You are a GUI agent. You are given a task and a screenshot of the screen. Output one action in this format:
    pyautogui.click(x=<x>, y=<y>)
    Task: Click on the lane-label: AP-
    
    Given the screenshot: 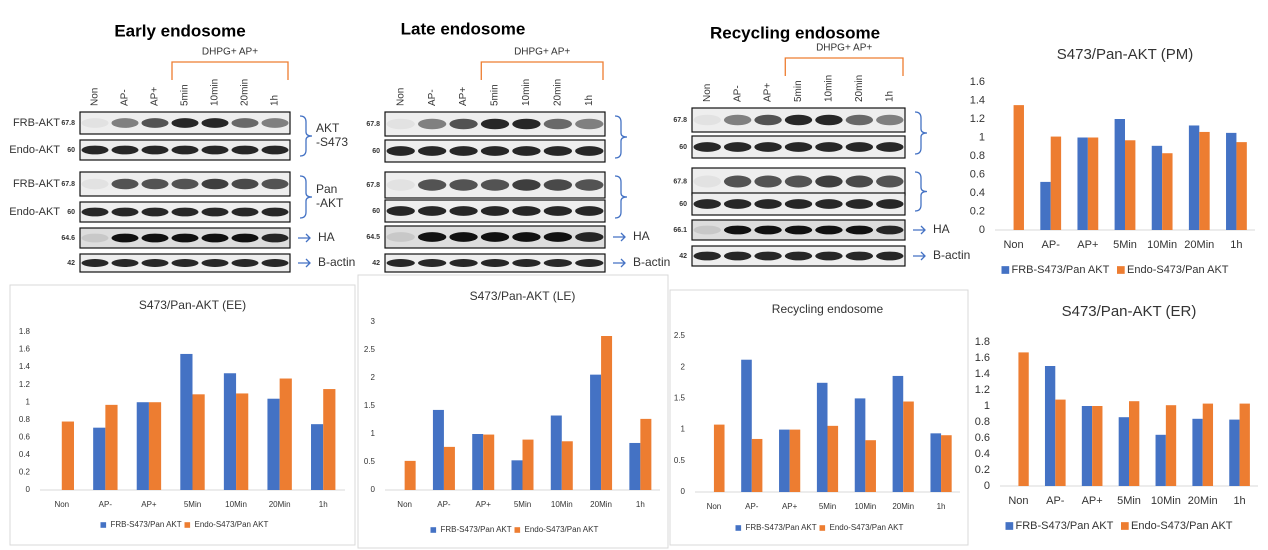 What is the action you would take?
    pyautogui.click(x=737, y=93)
    